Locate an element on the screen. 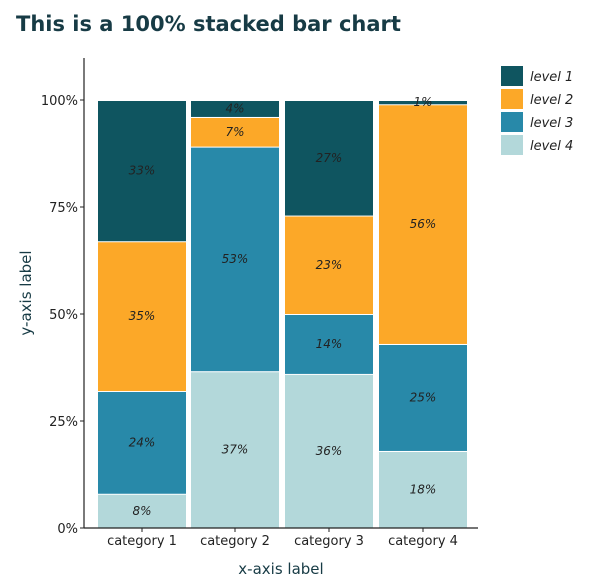 Image resolution: width=599 pixels, height=584 pixels. y-ticks-group: 0% 25% 50% 75% 100% is located at coordinates (62, 315).